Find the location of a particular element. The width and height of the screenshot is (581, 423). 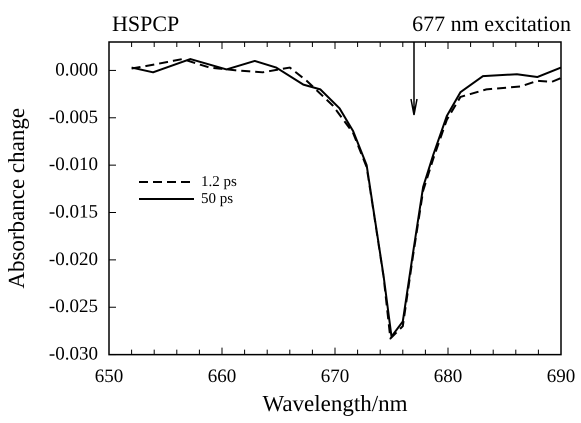

x-tick-label: 650 is located at coordinates (109, 376).